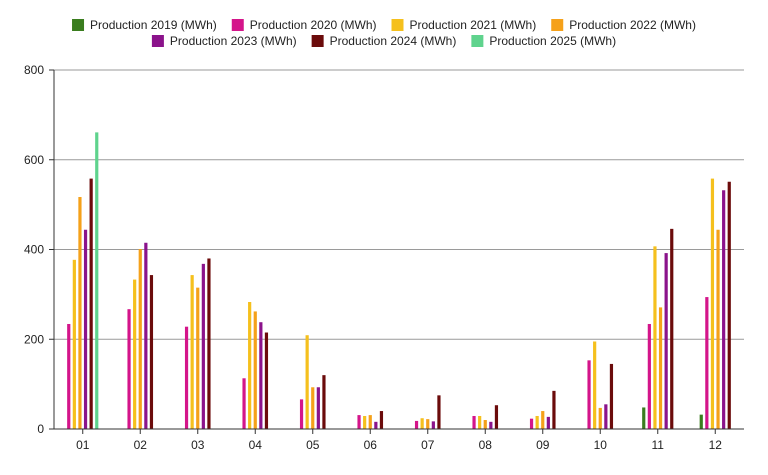 Image resolution: width=768 pixels, height=475 pixels. Describe the element at coordinates (371, 445) in the screenshot. I see `x-tick-label: 06` at that location.